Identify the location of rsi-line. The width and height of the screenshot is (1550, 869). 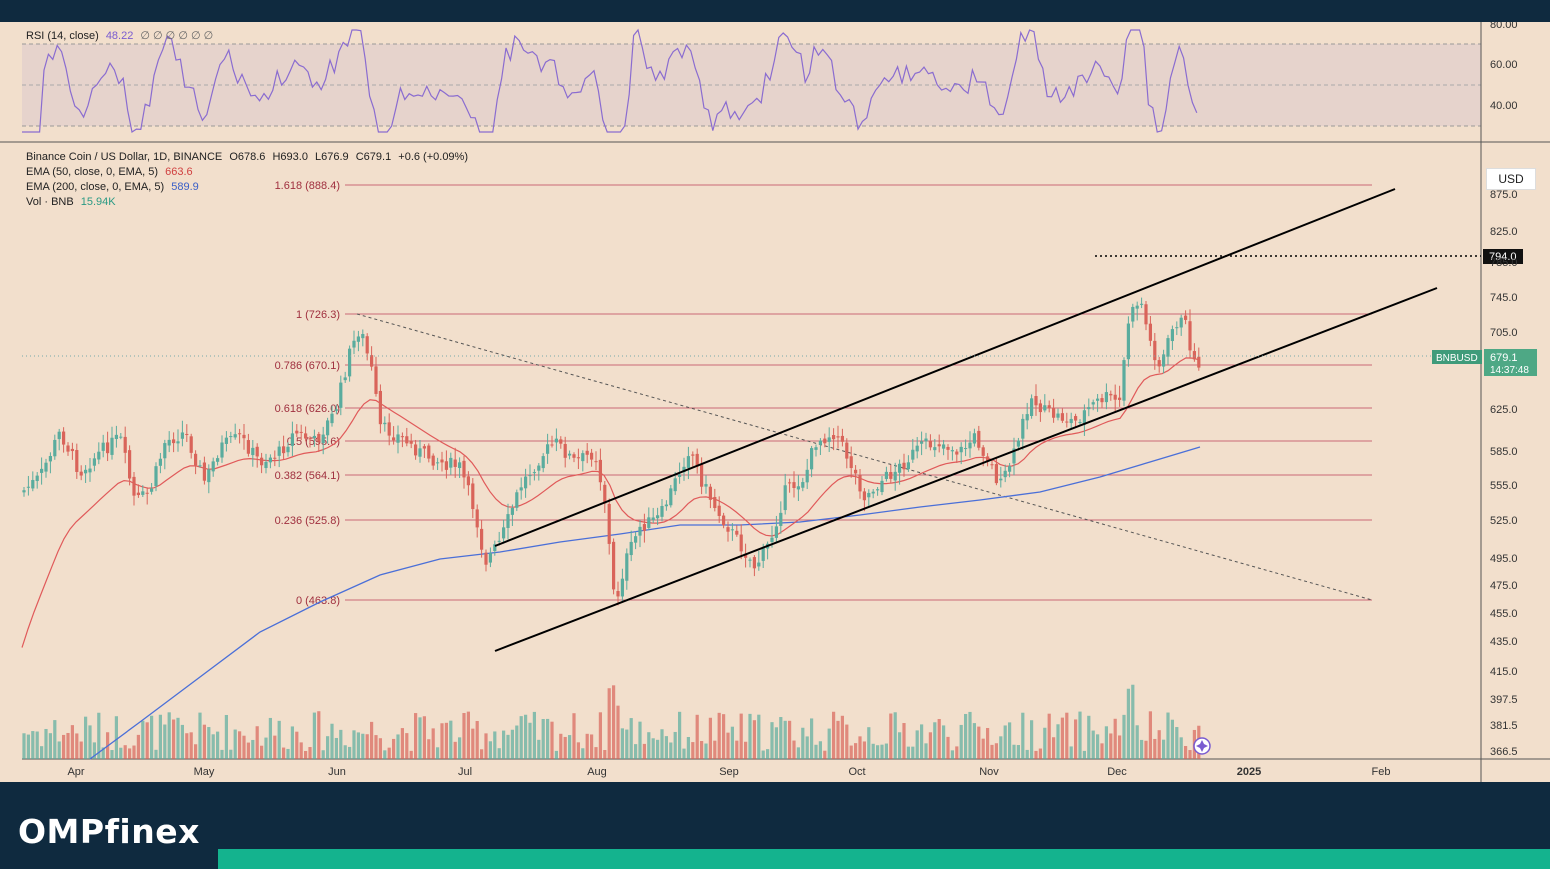
(610, 80).